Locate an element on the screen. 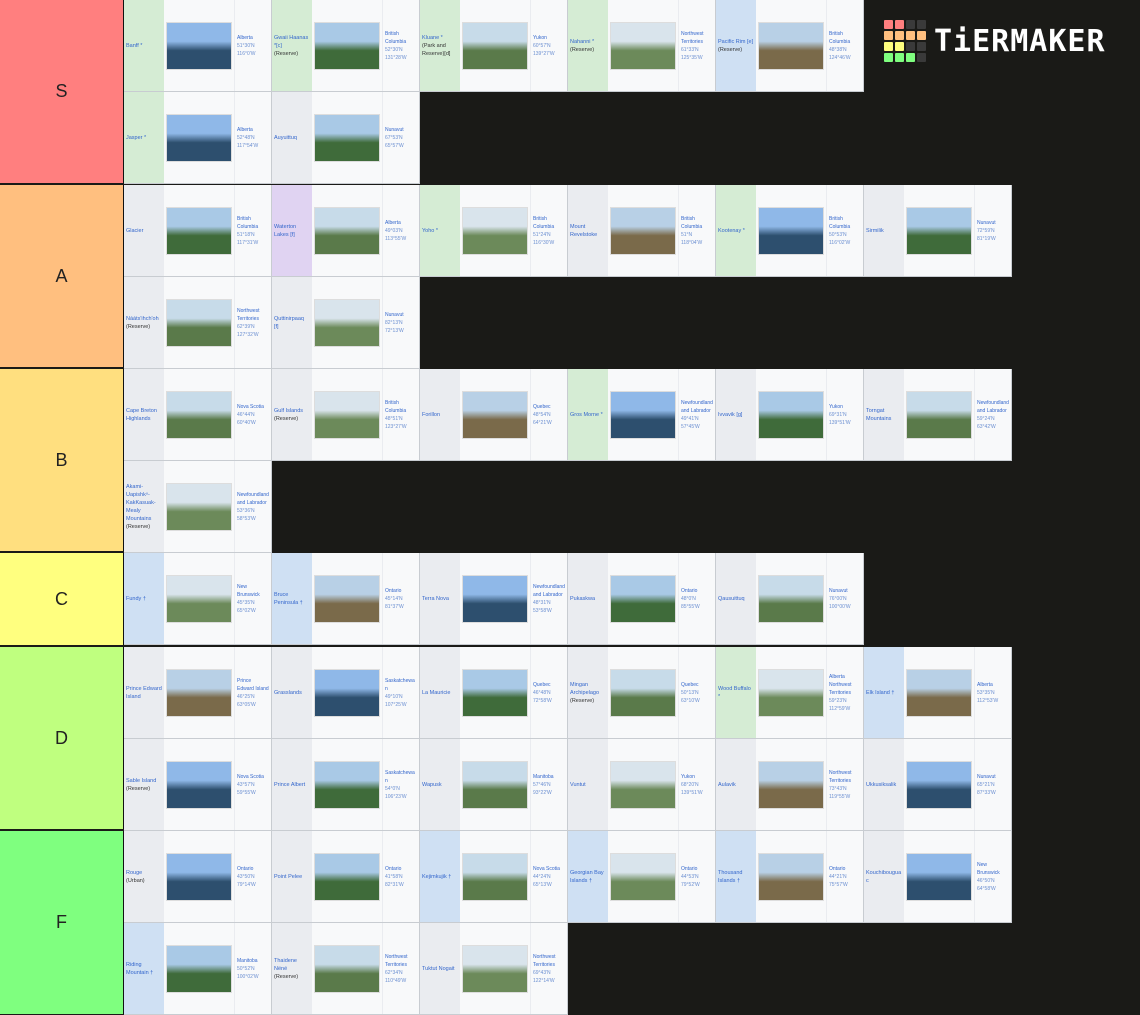  park-name: Gwaii Haanas *[c] is located at coordinates (291, 41).